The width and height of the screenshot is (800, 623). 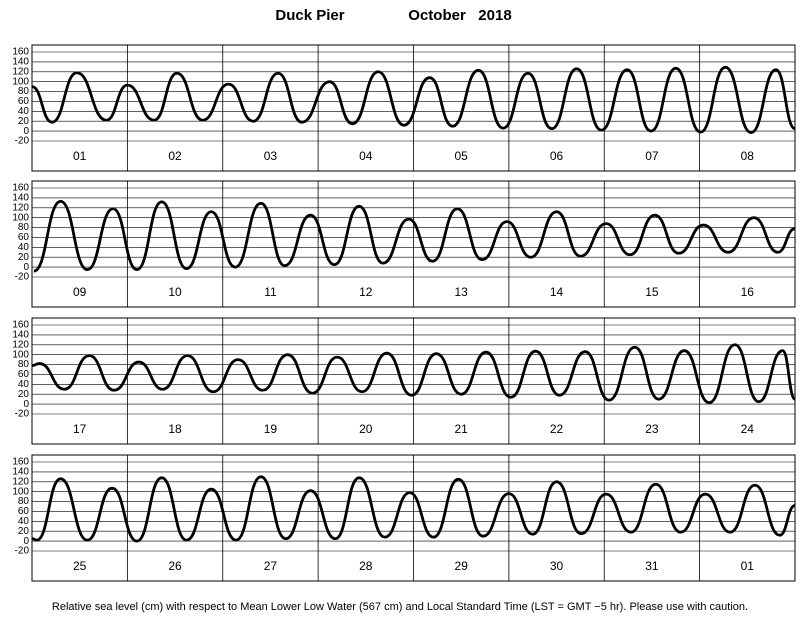 I want to click on day-label: 30, so click(x=557, y=566).